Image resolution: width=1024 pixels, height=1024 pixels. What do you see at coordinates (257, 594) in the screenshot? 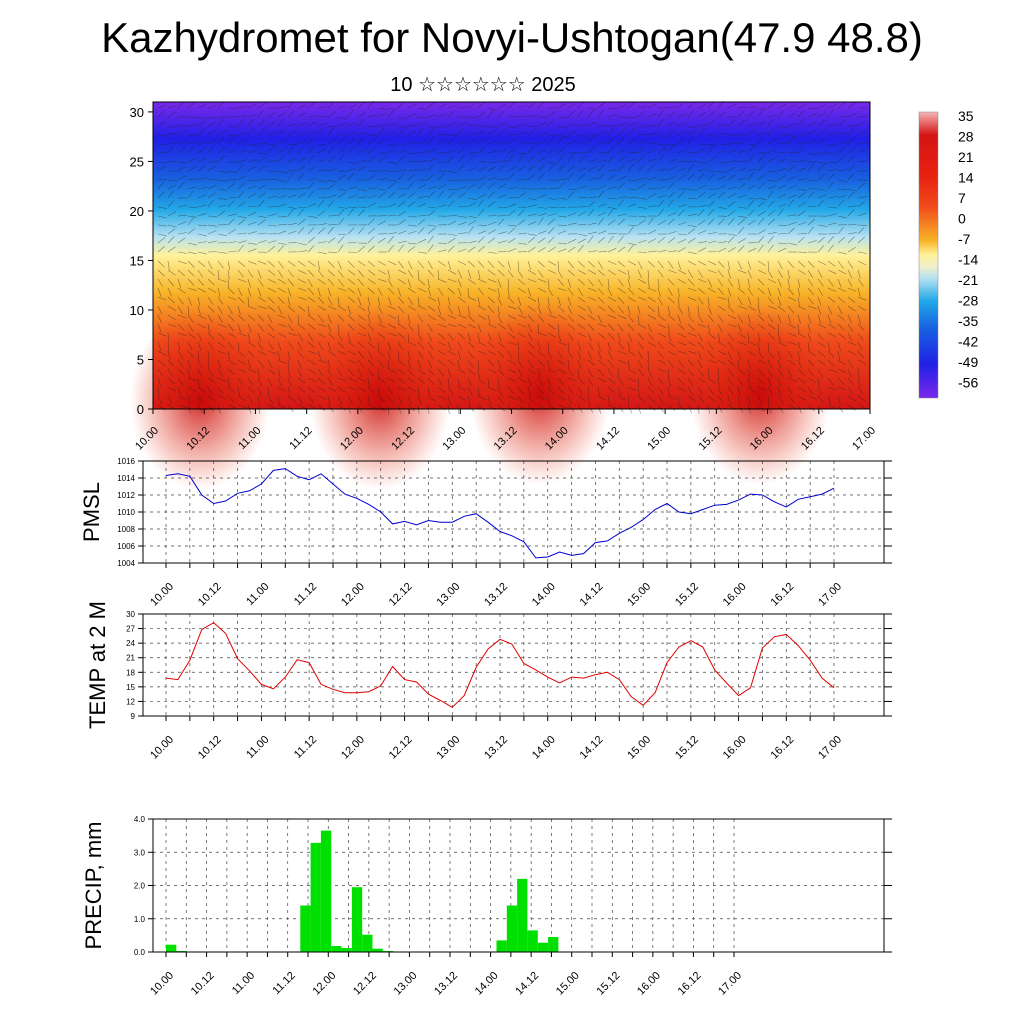
I see `x-tick-label: 11.00` at bounding box center [257, 594].